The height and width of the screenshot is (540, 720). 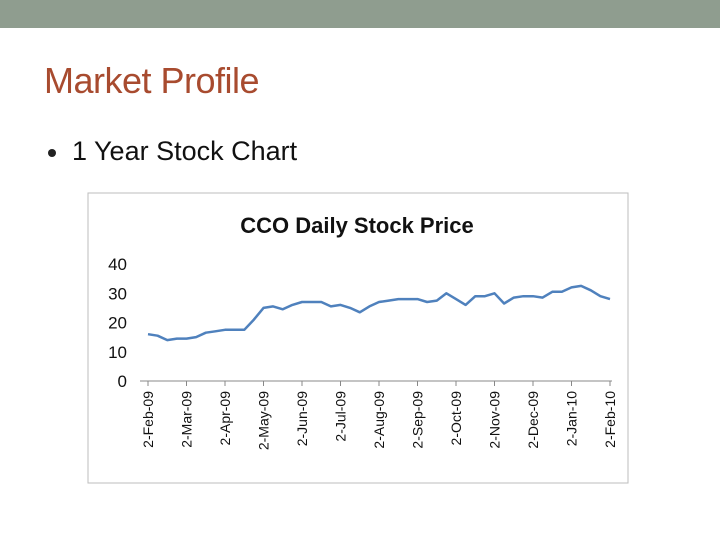 I want to click on chart-title: CCO Daily Stock Price, so click(x=357, y=225).